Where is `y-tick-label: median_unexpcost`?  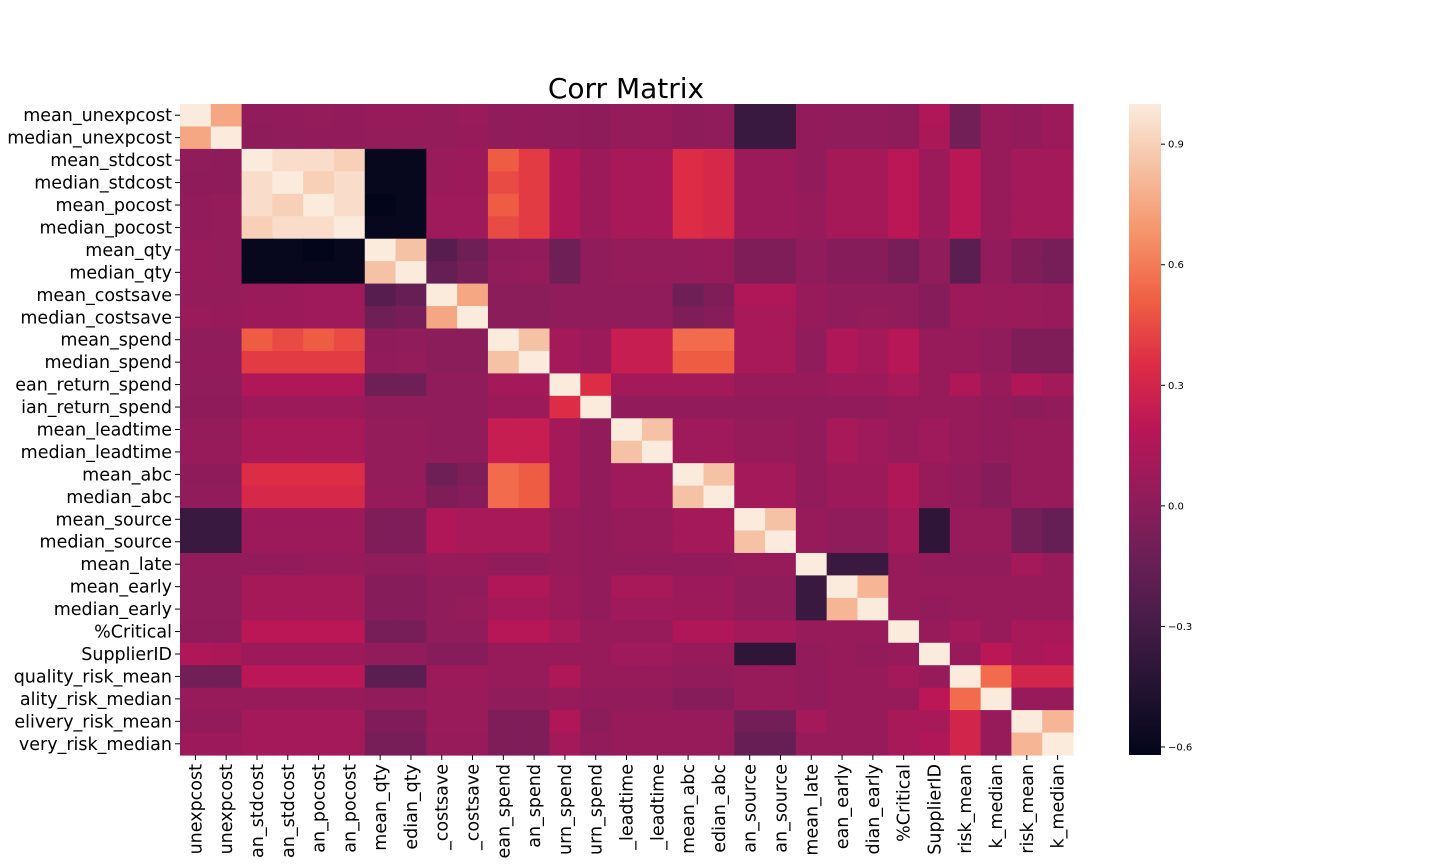
y-tick-label: median_unexpcost is located at coordinates (89, 139).